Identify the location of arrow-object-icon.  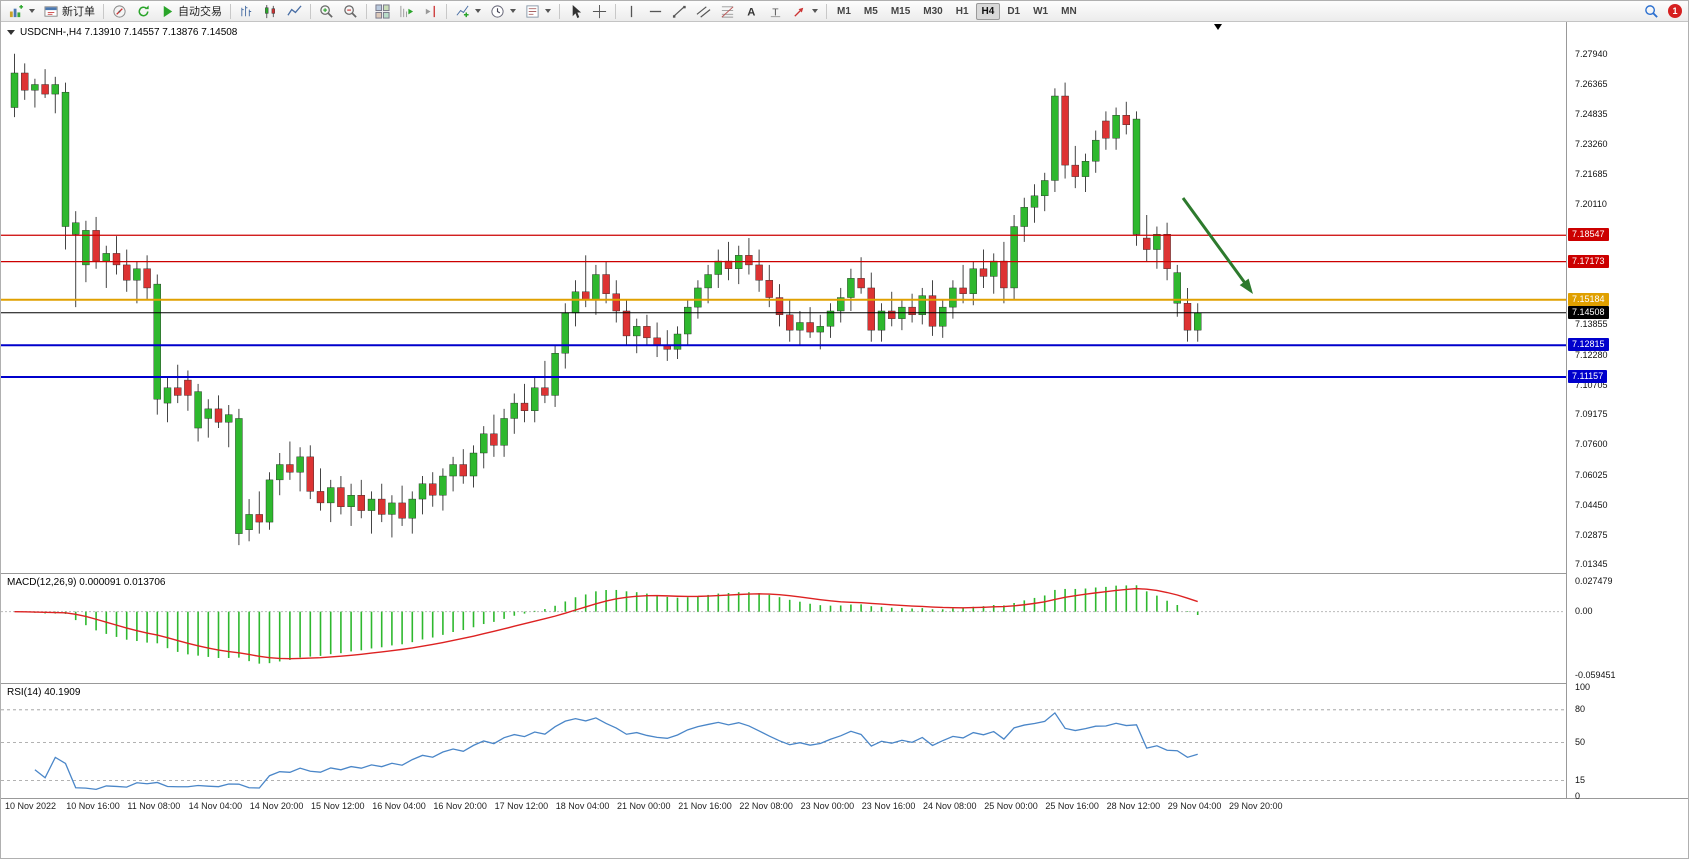
(799, 12).